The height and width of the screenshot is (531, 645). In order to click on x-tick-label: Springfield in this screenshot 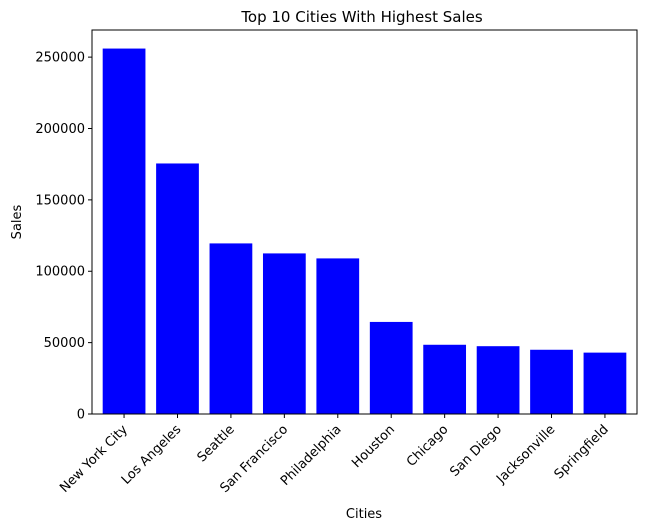, I will do `click(582, 452)`.